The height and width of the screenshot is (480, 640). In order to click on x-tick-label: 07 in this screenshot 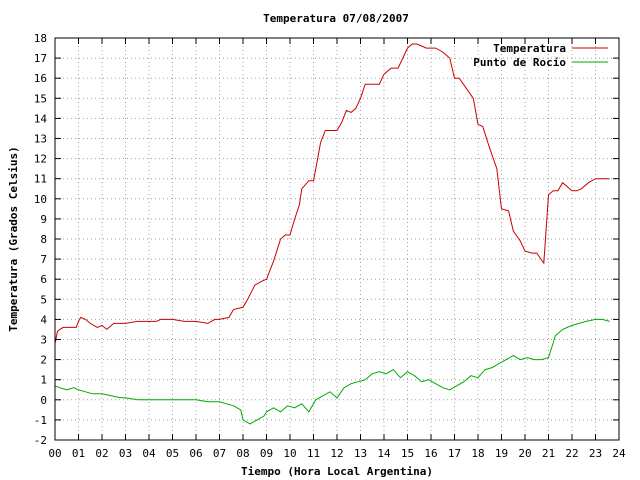, I will do `click(219, 453)`.